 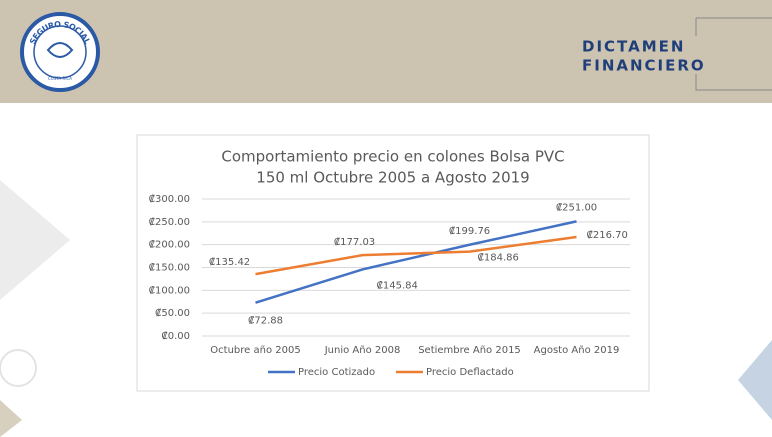 I want to click on x-tick-label: Junio Año 2008, so click(x=362, y=350).